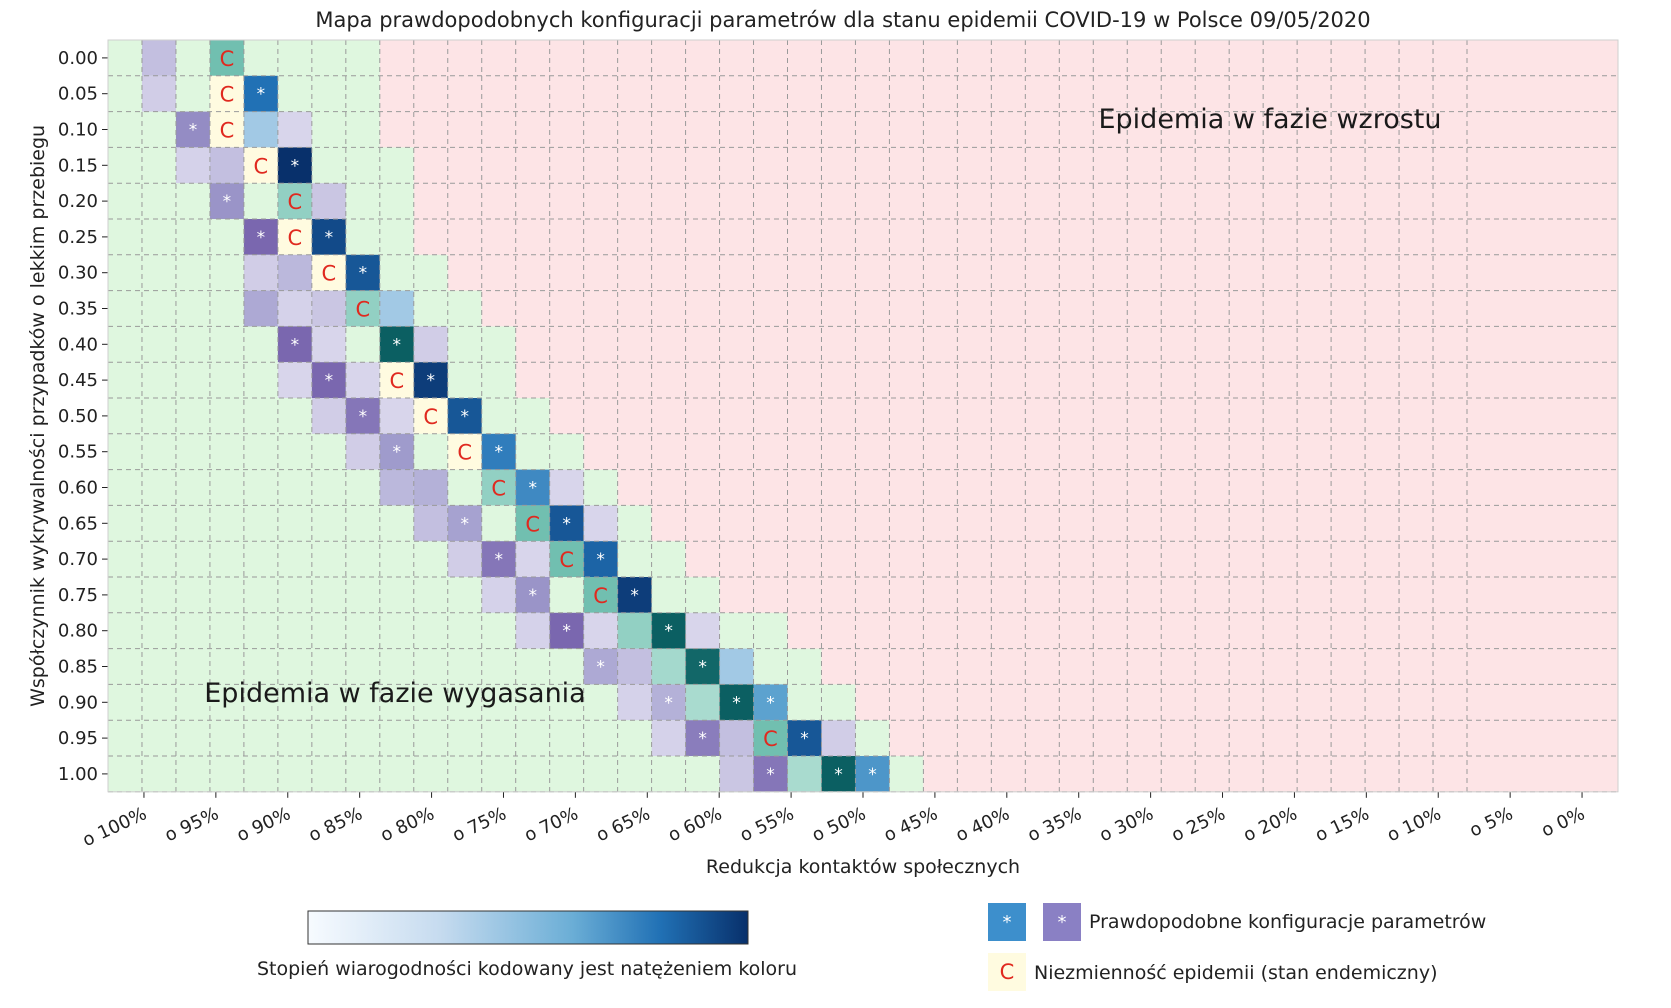 The image size is (1671, 1008). What do you see at coordinates (551, 824) in the screenshot?
I see `x-tick-label: o 70%` at bounding box center [551, 824].